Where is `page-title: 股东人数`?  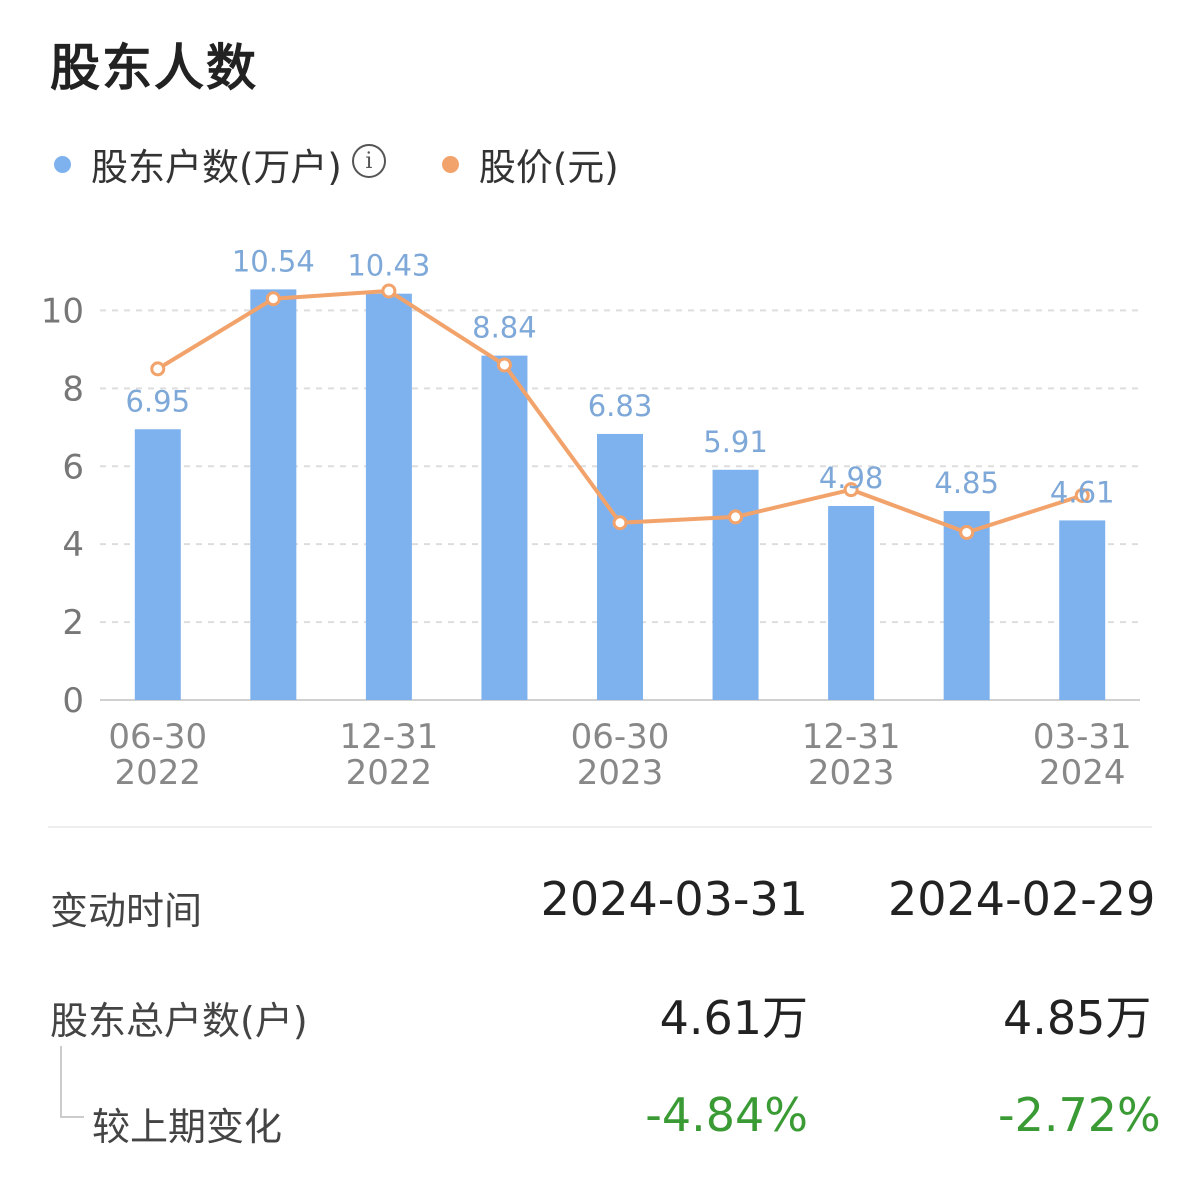
page-title: 股东人数 is located at coordinates (154, 68).